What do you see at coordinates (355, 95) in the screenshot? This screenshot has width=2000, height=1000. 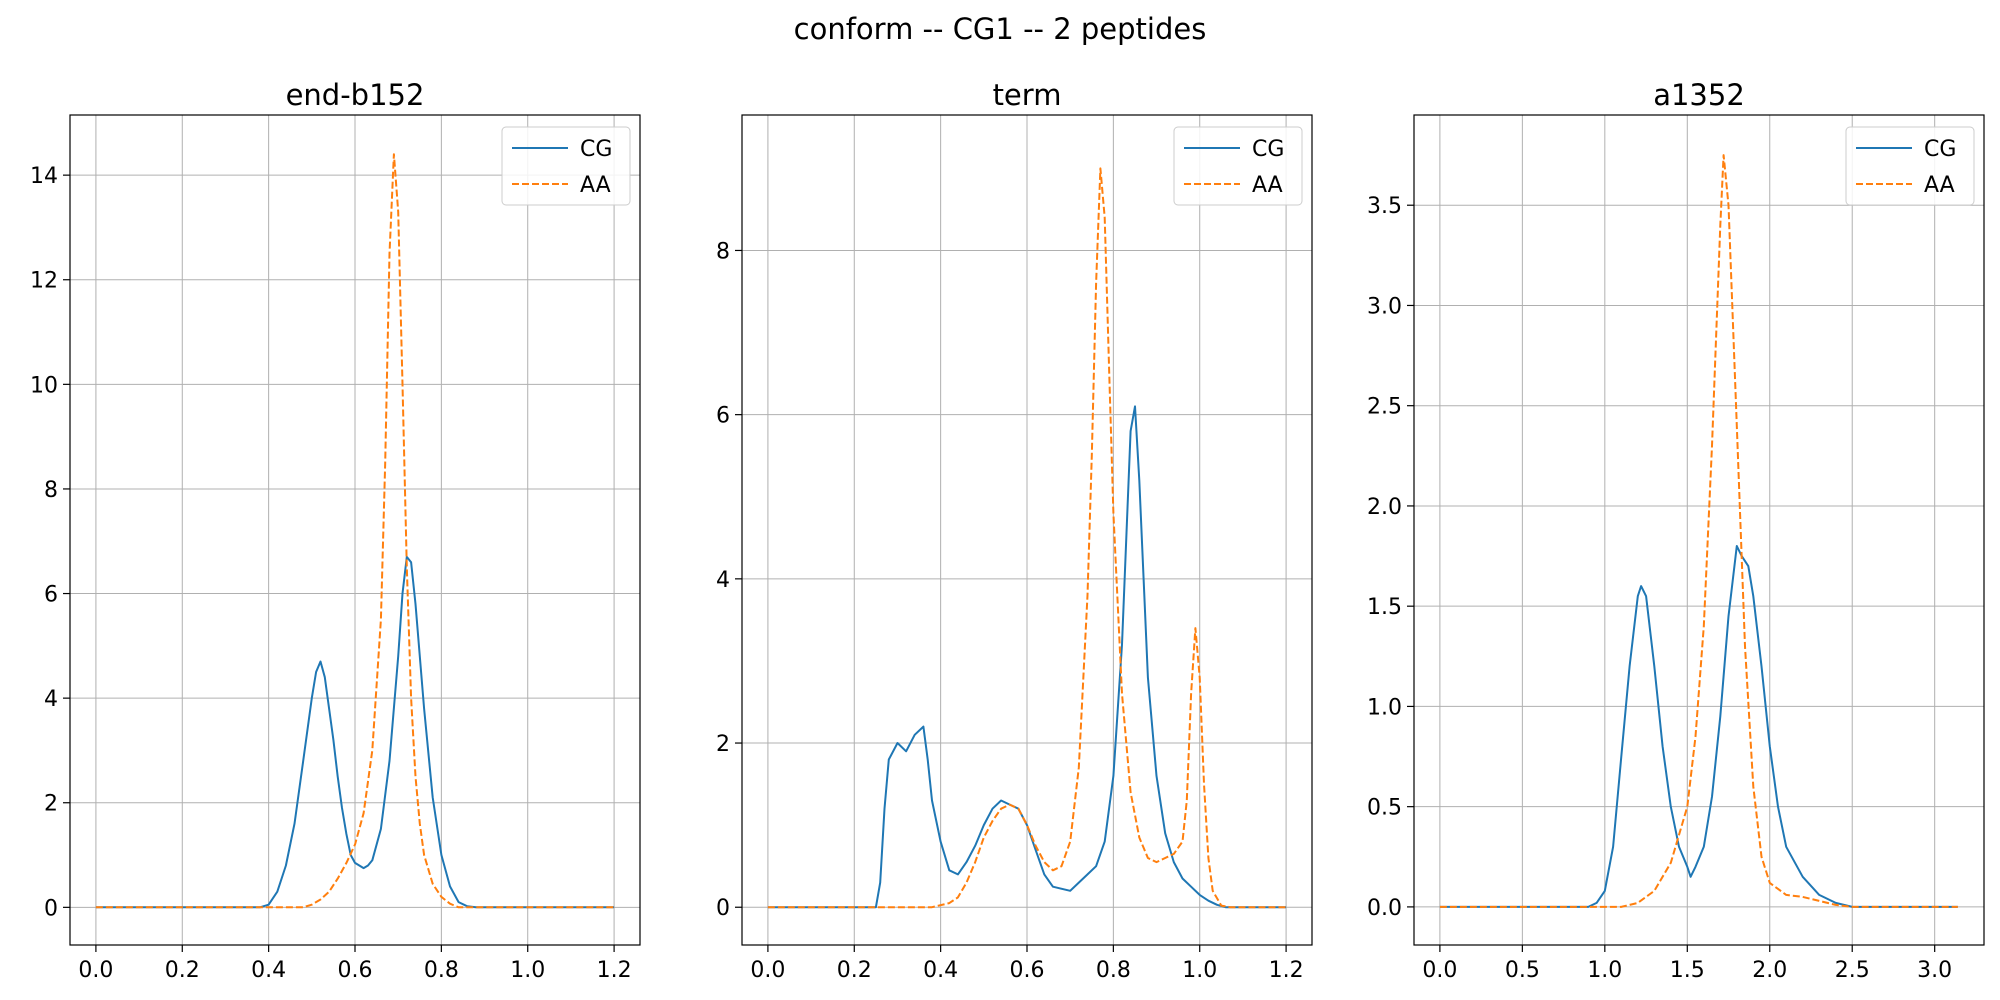 I see `panel-title: end-b152` at bounding box center [355, 95].